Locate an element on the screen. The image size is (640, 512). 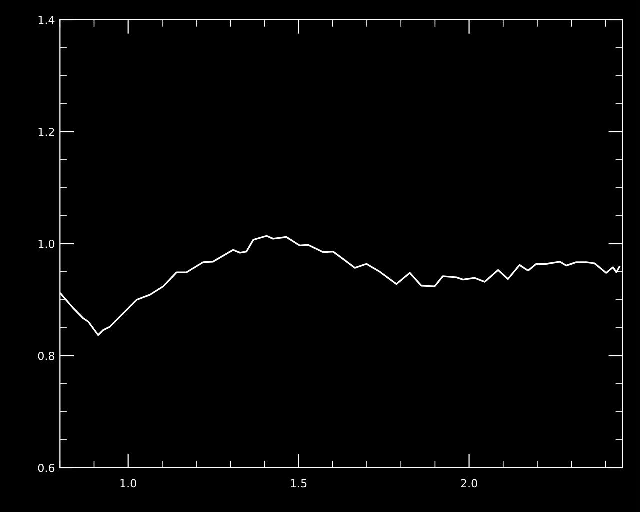
y-tick-label: 1.2 is located at coordinates (46, 132).